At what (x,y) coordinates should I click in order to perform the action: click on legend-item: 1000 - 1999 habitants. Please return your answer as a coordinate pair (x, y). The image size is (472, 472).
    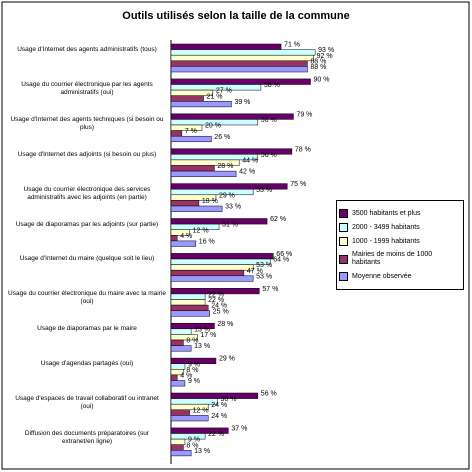
    Looking at the image, I should click on (400, 241).